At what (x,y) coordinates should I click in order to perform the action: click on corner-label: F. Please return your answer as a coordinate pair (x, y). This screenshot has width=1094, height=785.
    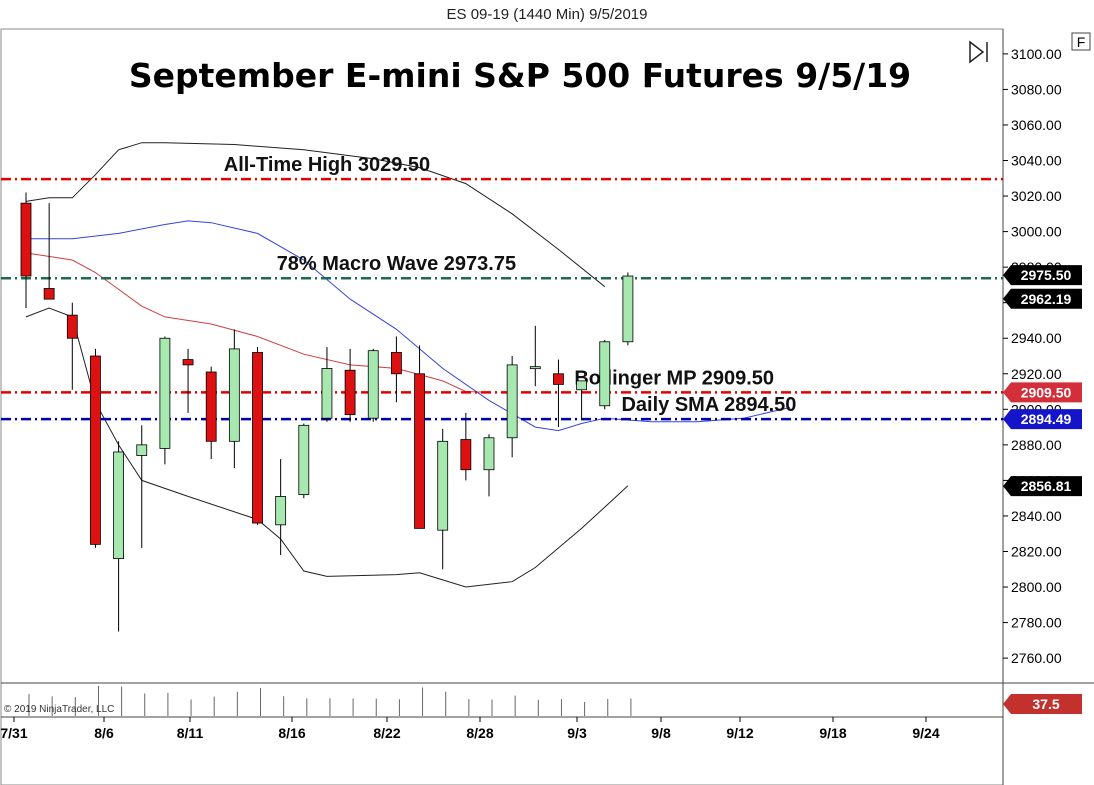
    Looking at the image, I should click on (1081, 42).